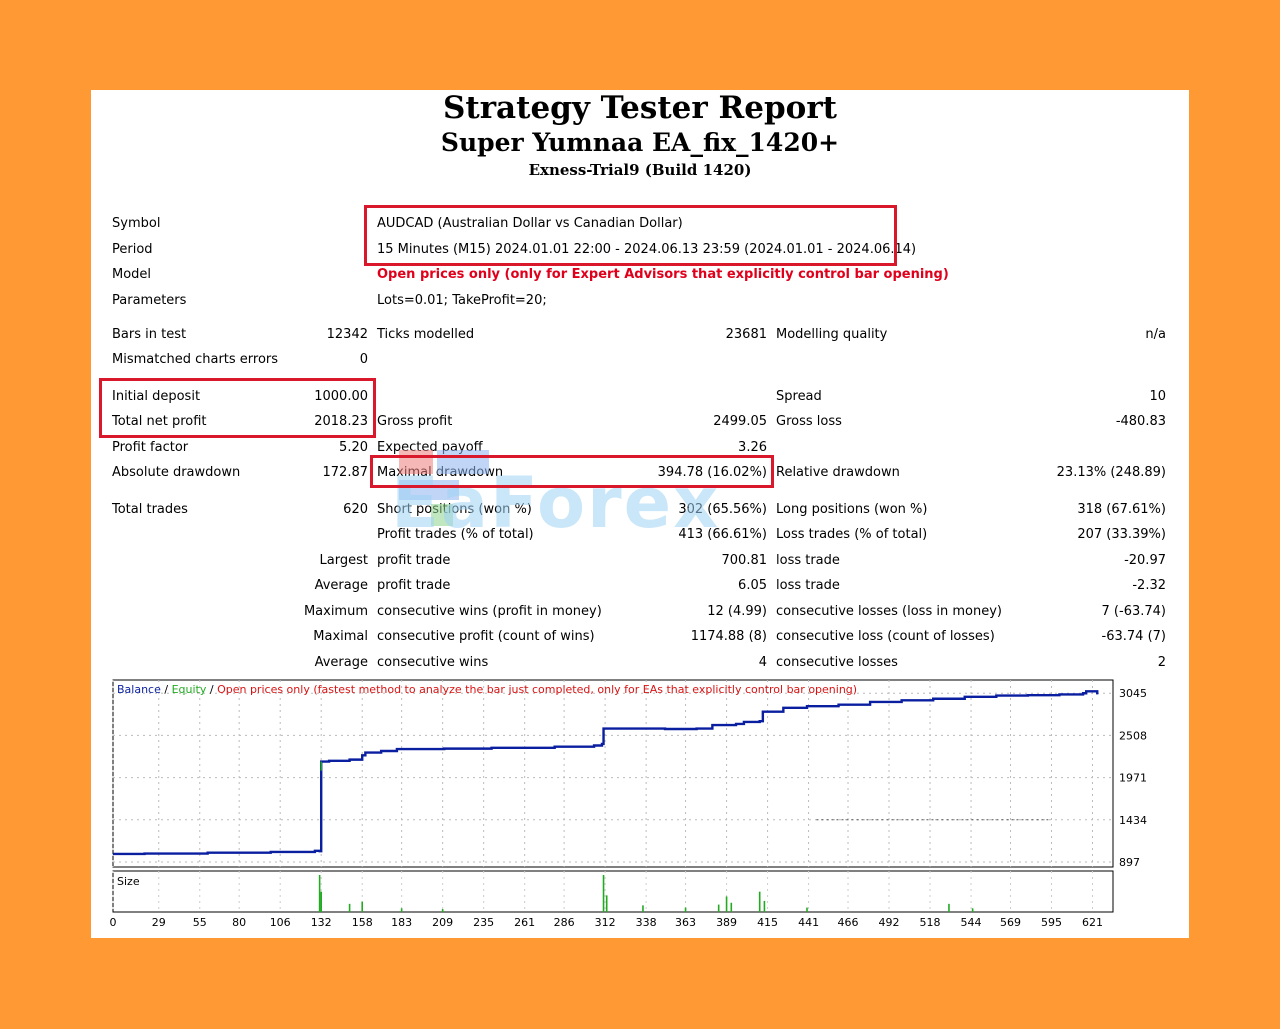  Describe the element at coordinates (1092, 922) in the screenshot. I see `x-tick-label: 621` at that location.